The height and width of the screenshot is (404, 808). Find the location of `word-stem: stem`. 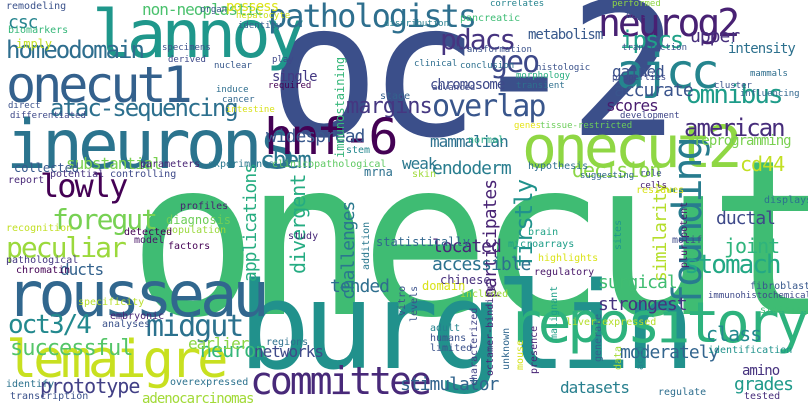

word-stem: stem is located at coordinates (358, 150).